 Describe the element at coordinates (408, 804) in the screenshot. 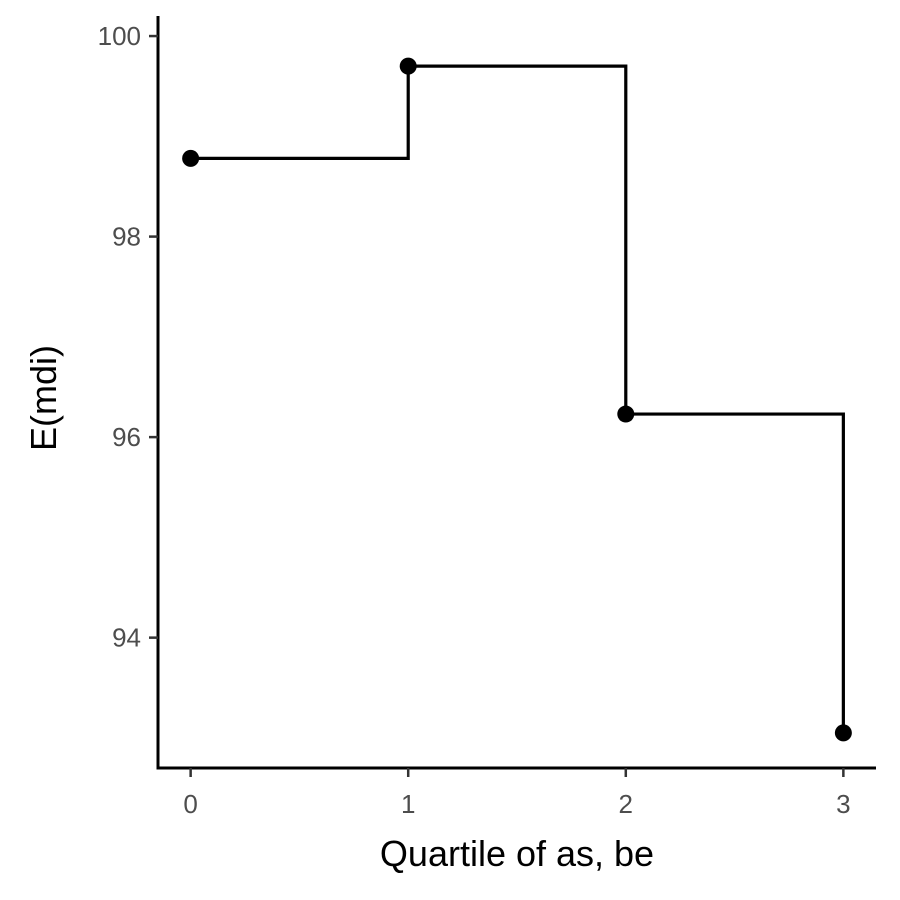

I see `x-tick-label: 1` at that location.